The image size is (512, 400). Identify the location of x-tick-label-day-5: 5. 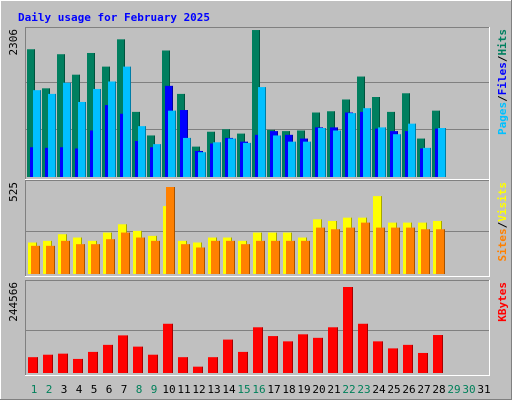
(94, 389).